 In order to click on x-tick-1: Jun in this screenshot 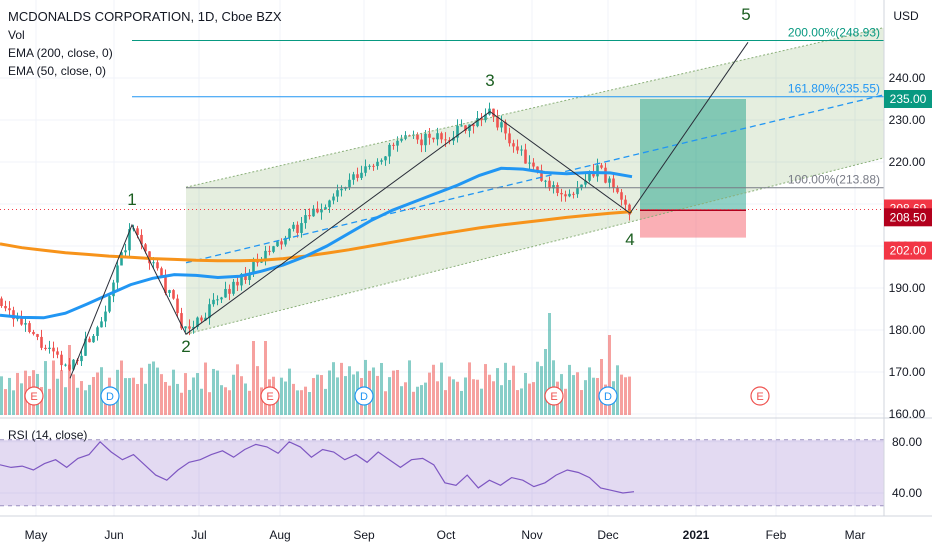, I will do `click(113, 535)`.